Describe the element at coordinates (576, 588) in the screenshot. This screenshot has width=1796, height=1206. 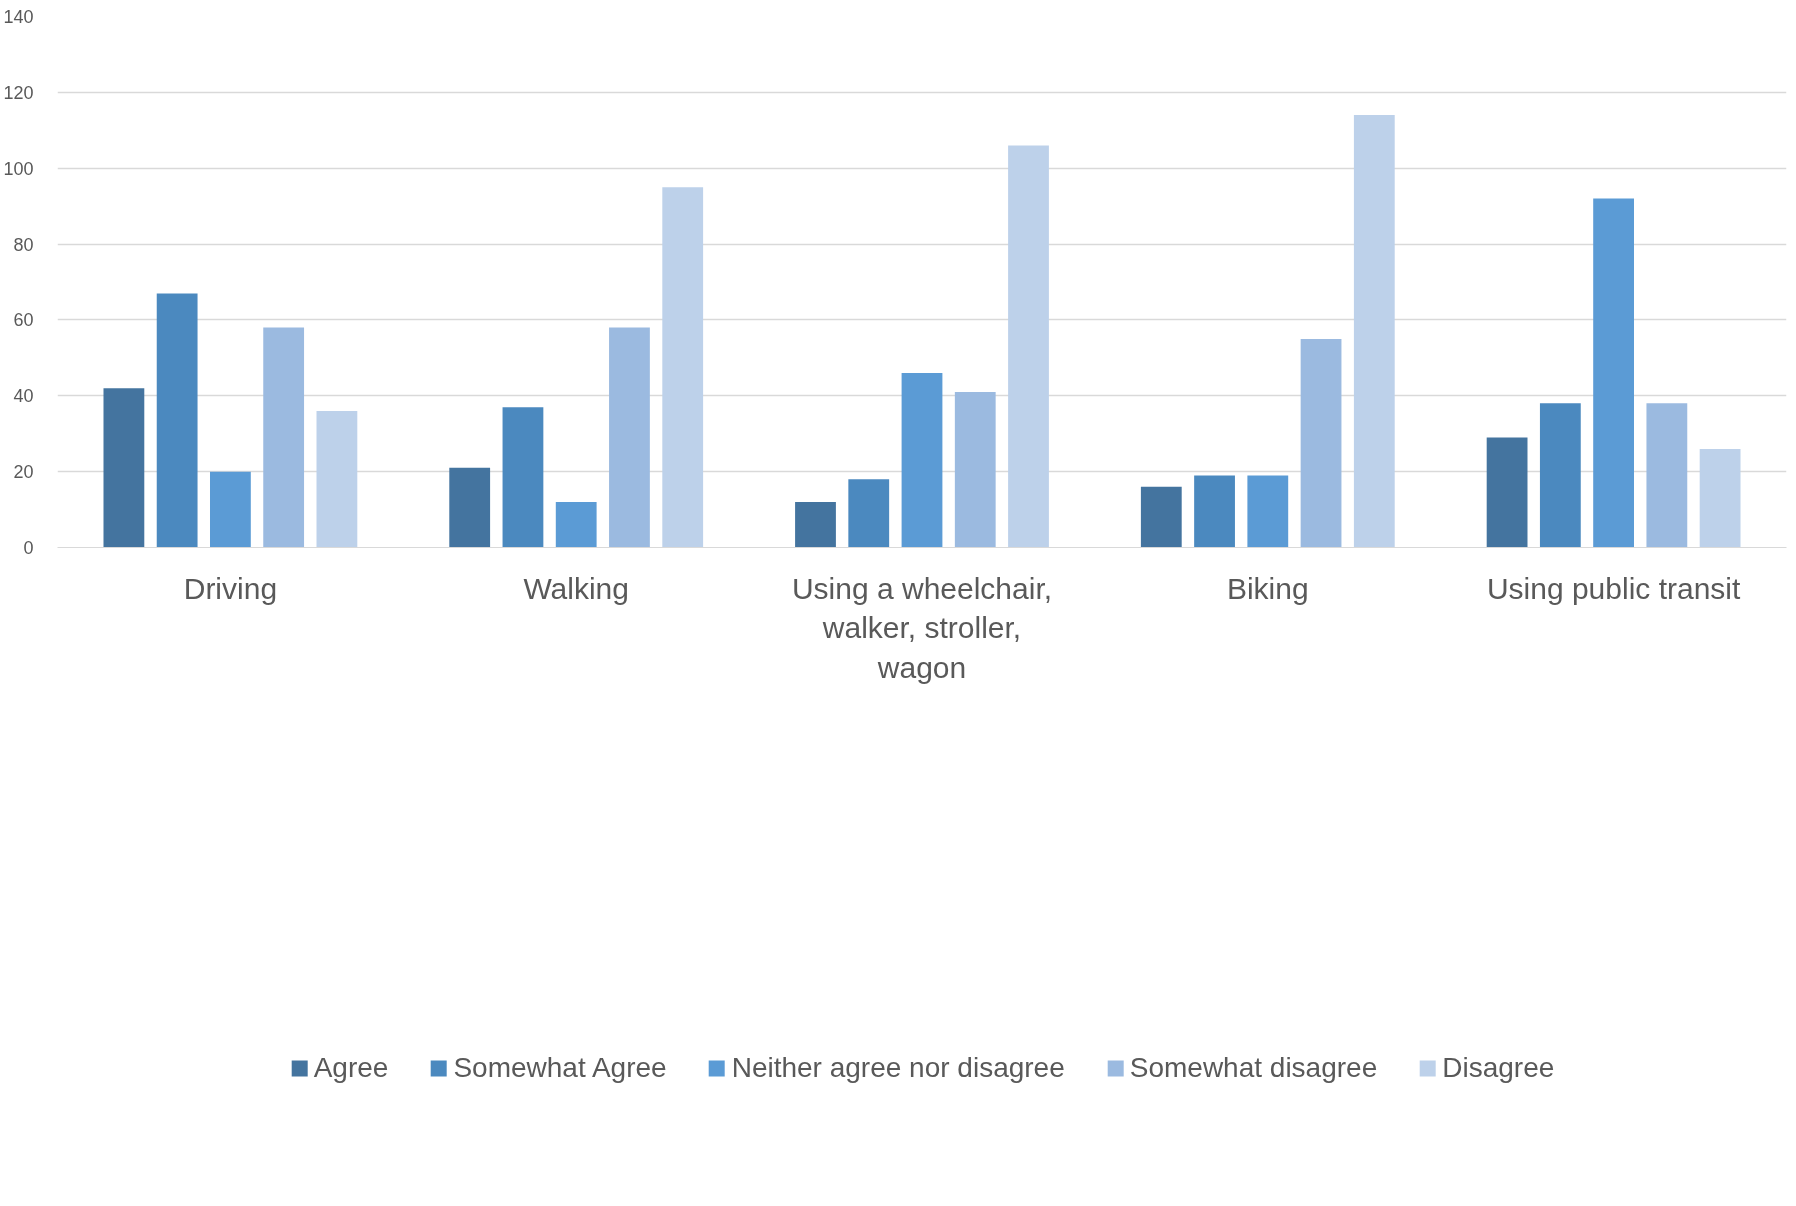
I see `x-tick-label: Walking` at that location.